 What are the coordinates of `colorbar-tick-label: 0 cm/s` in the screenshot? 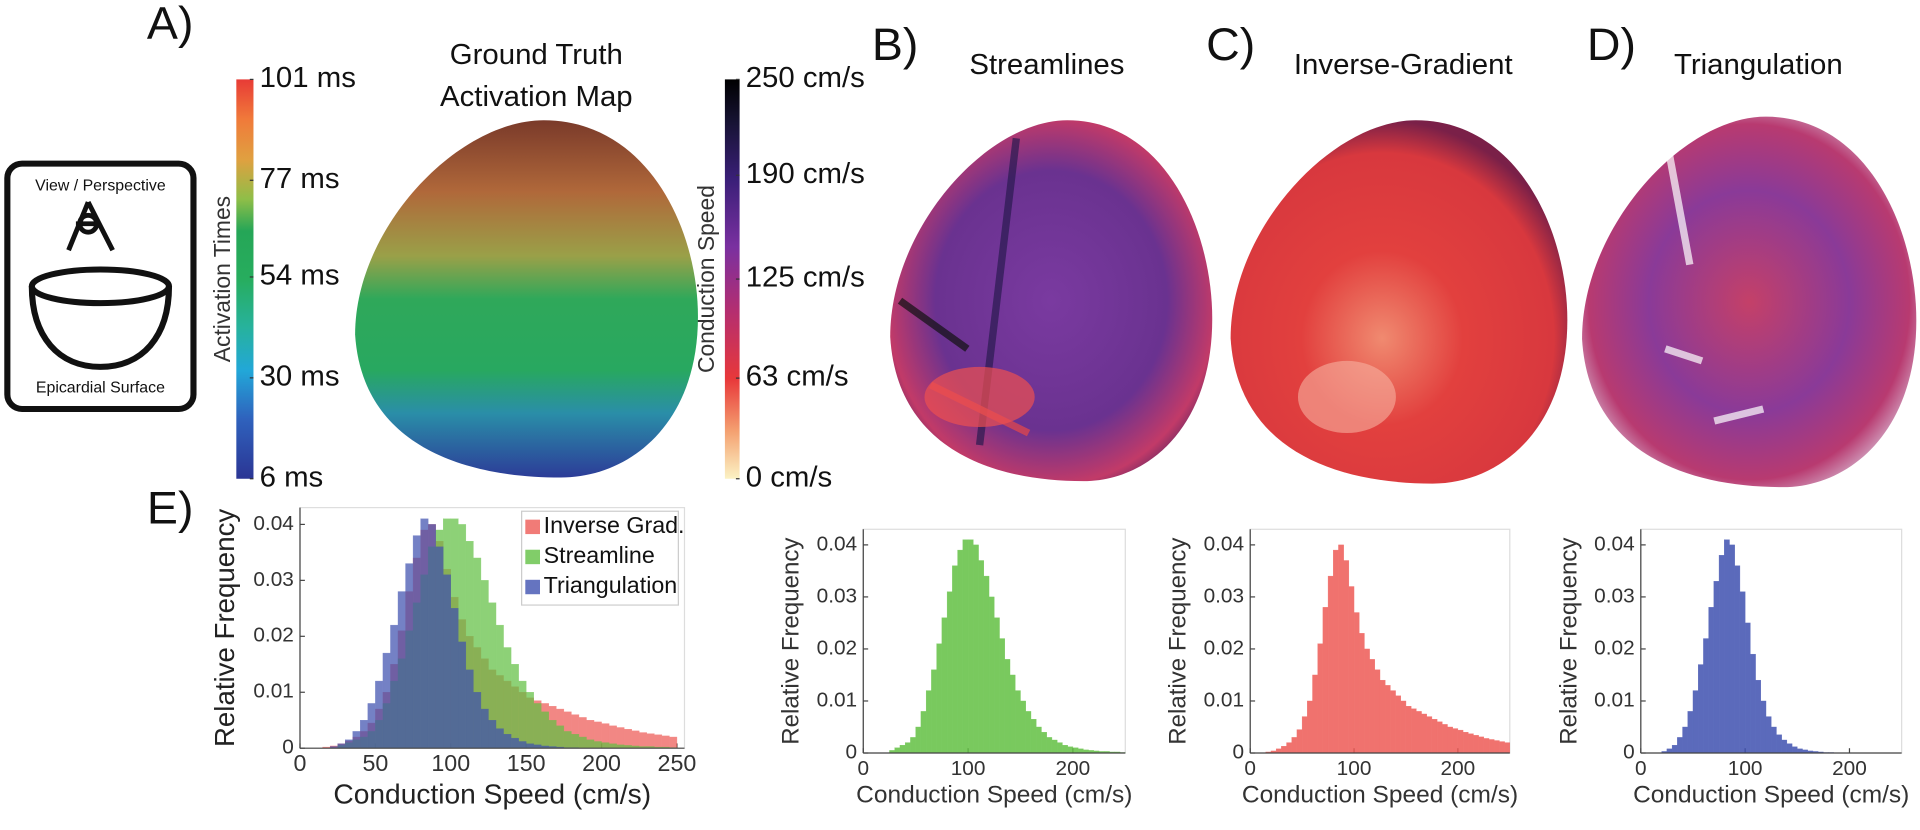 It's located at (789, 478).